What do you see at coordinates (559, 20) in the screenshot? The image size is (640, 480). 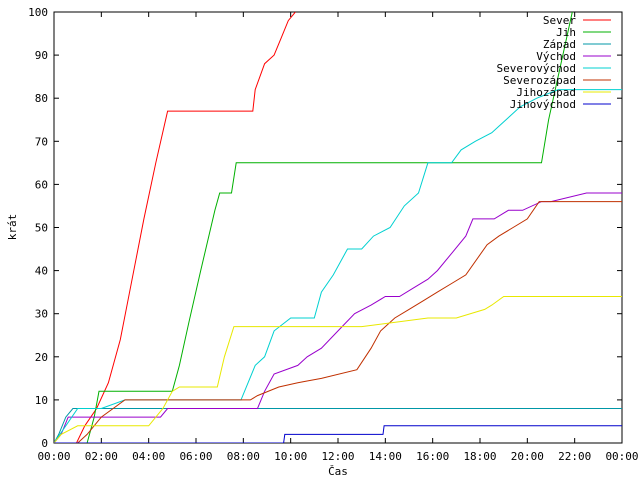 I see `legend-label: Sever` at bounding box center [559, 20].